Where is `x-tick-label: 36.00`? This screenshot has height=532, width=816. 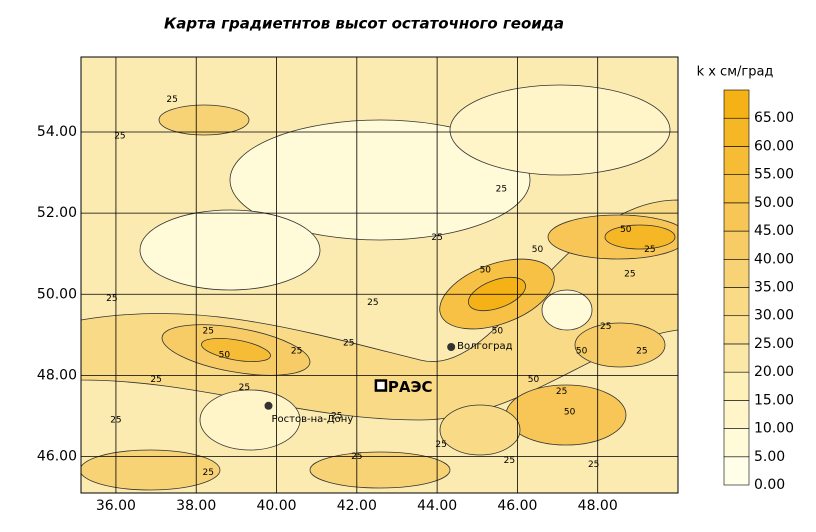 x-tick-label: 36.00 is located at coordinates (116, 506).